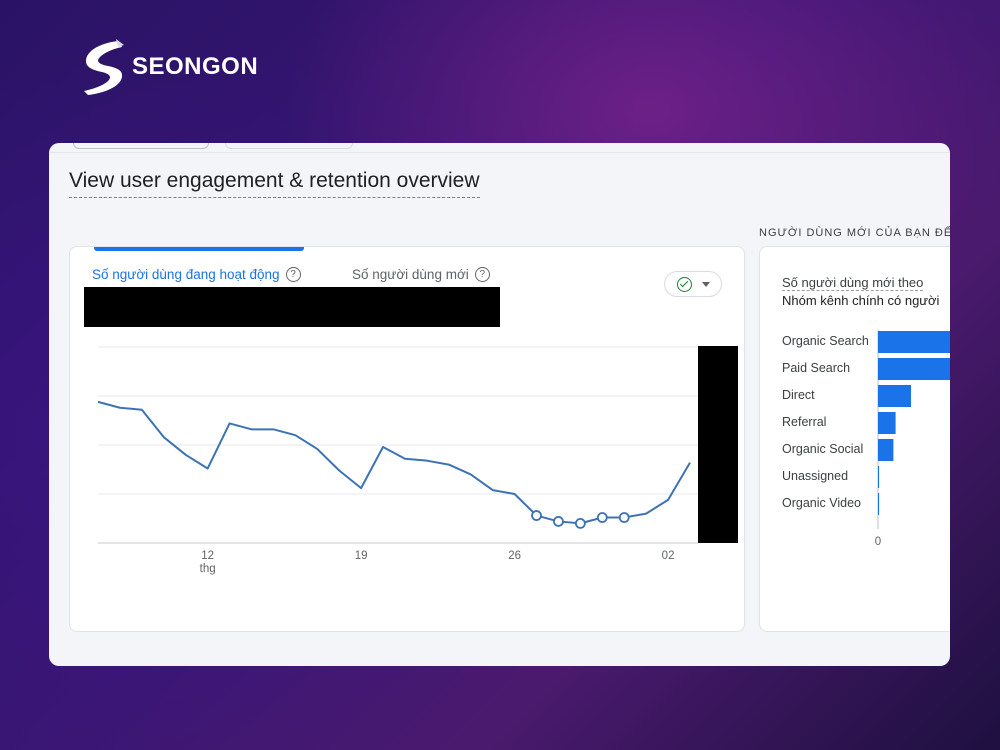  What do you see at coordinates (816, 368) in the screenshot?
I see `bar-category-label: Paid Search` at bounding box center [816, 368].